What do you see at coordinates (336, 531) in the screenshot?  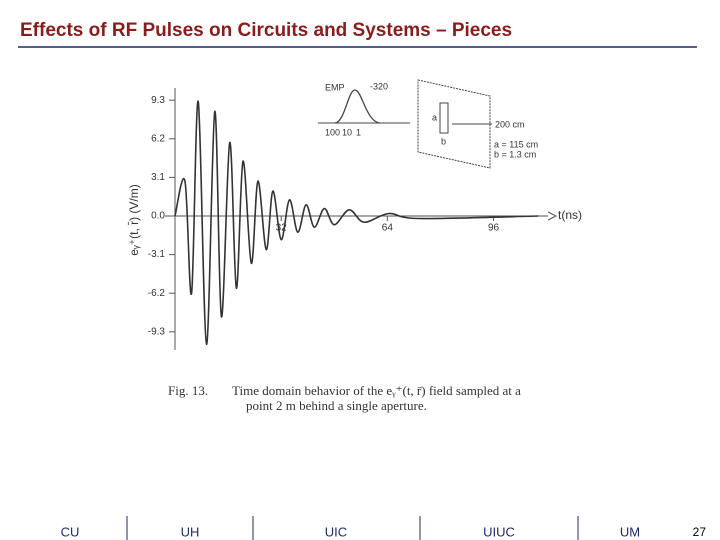 I see `footer-item: UIC` at bounding box center [336, 531].